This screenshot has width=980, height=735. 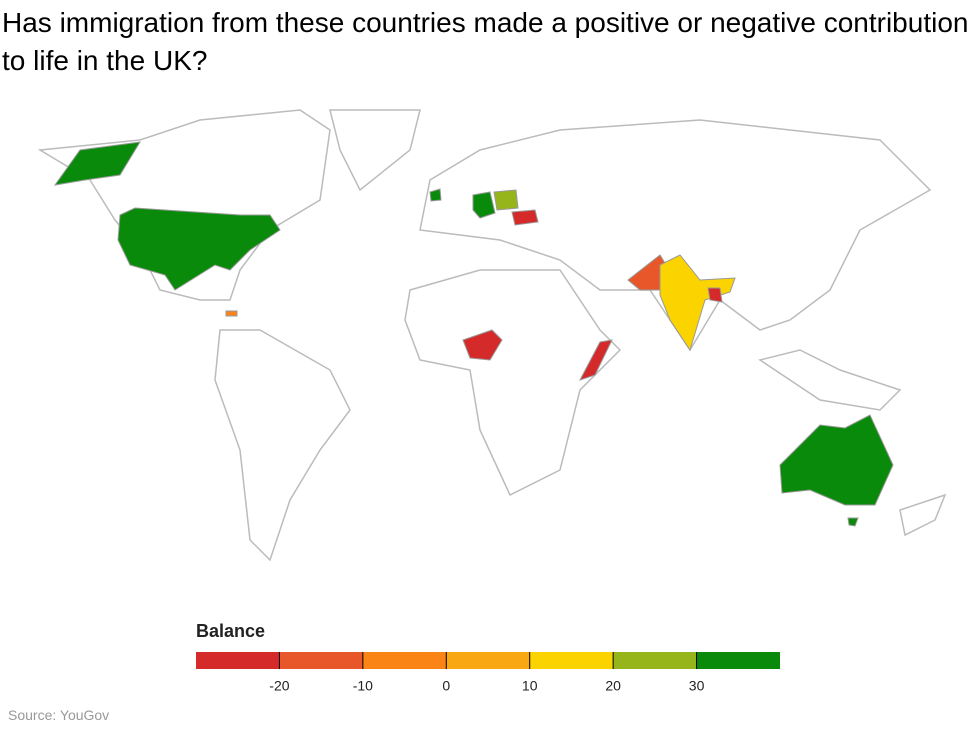 What do you see at coordinates (279, 686) in the screenshot?
I see `legend-tick-label: -20` at bounding box center [279, 686].